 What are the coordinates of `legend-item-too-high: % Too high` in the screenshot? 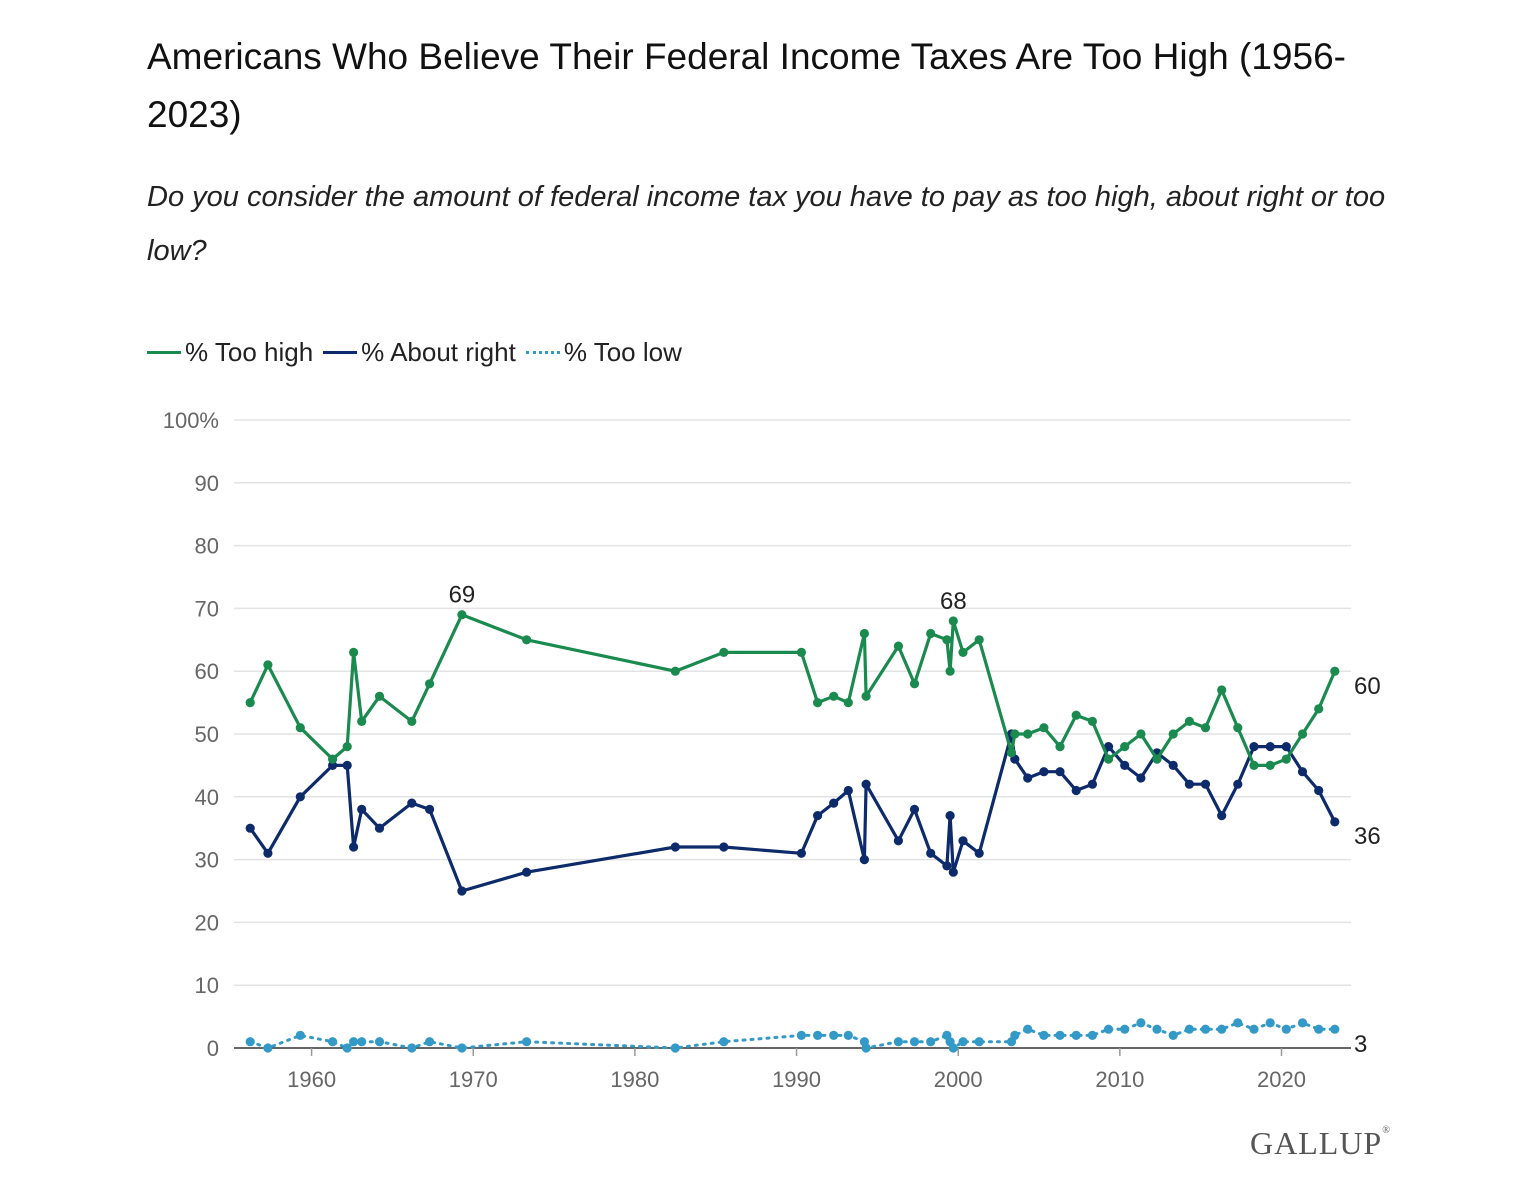 It's located at (230, 352).